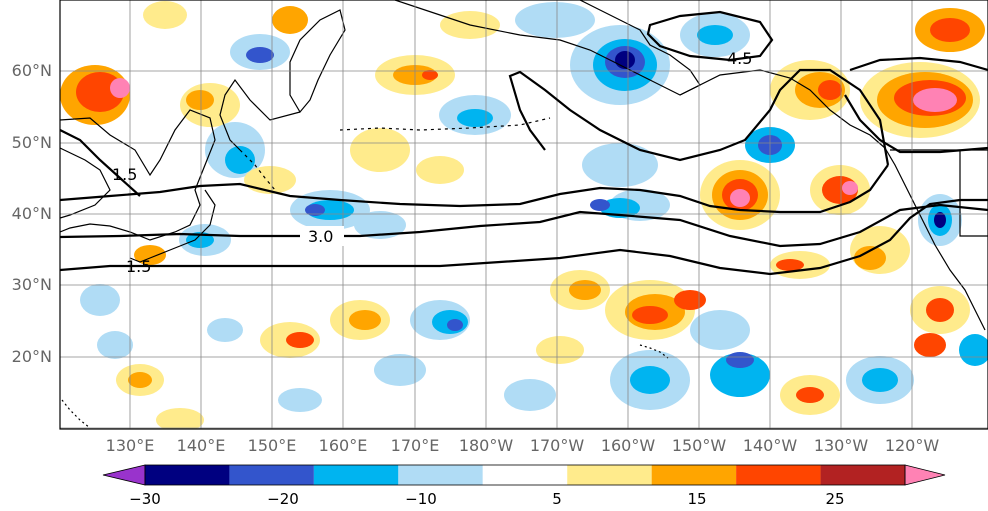 The image size is (988, 511). Describe the element at coordinates (697, 499) in the screenshot. I see `colorbar-tick-label: 15` at that location.